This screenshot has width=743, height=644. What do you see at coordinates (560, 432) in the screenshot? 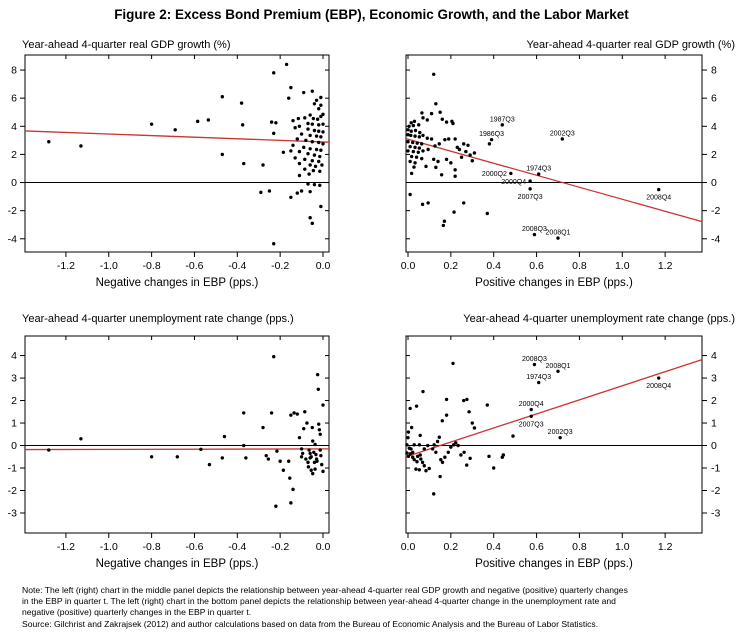
I see `point-label-2002q3: 2002Q3` at bounding box center [560, 432].